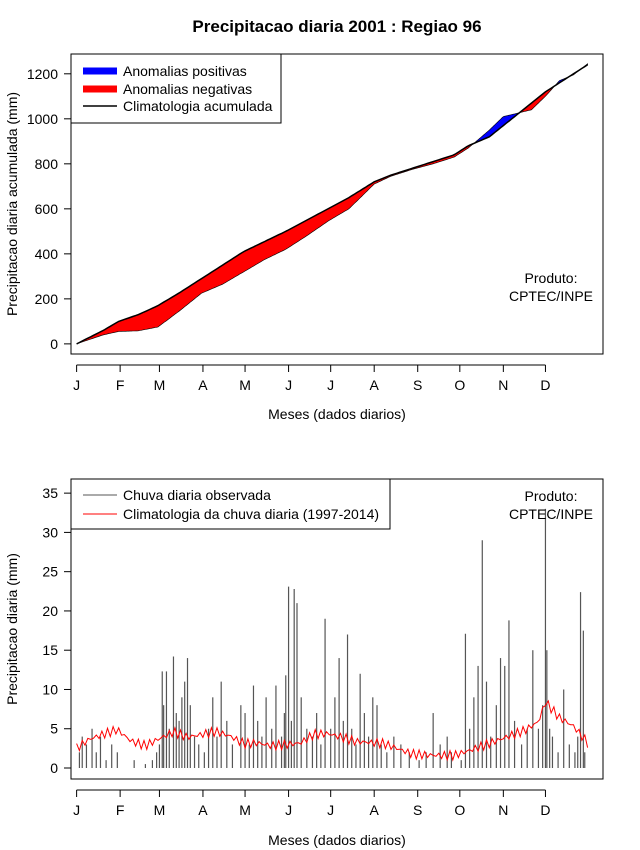 The height and width of the screenshot is (850, 640). What do you see at coordinates (332, 730) in the screenshot?
I see `daily-climatology-line` at bounding box center [332, 730].